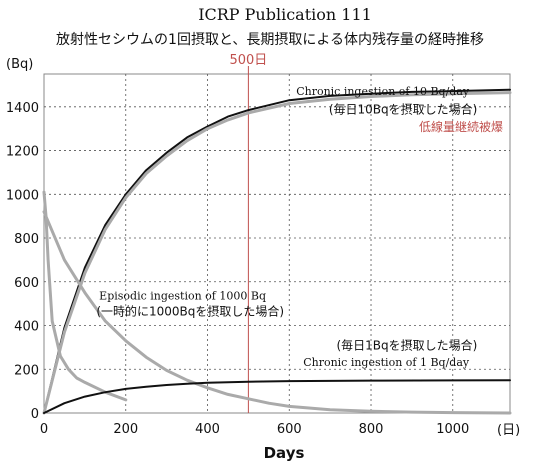  What do you see at coordinates (386, 362) in the screenshot?
I see `annotation-6: Chronic ingestion of 1 Bq/day` at bounding box center [386, 362].